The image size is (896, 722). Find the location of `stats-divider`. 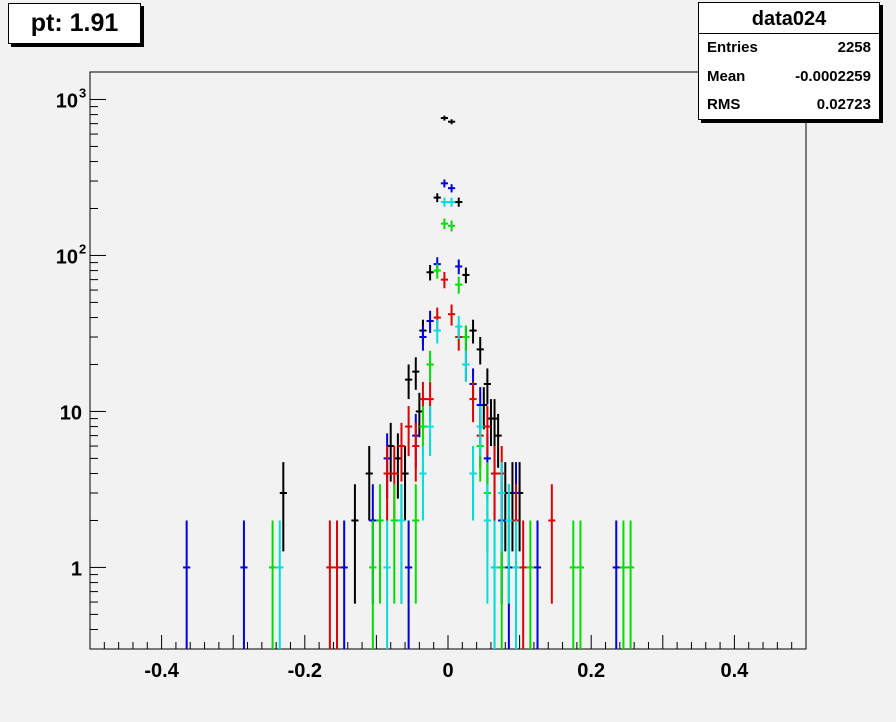

stats-divider is located at coordinates (789, 33).